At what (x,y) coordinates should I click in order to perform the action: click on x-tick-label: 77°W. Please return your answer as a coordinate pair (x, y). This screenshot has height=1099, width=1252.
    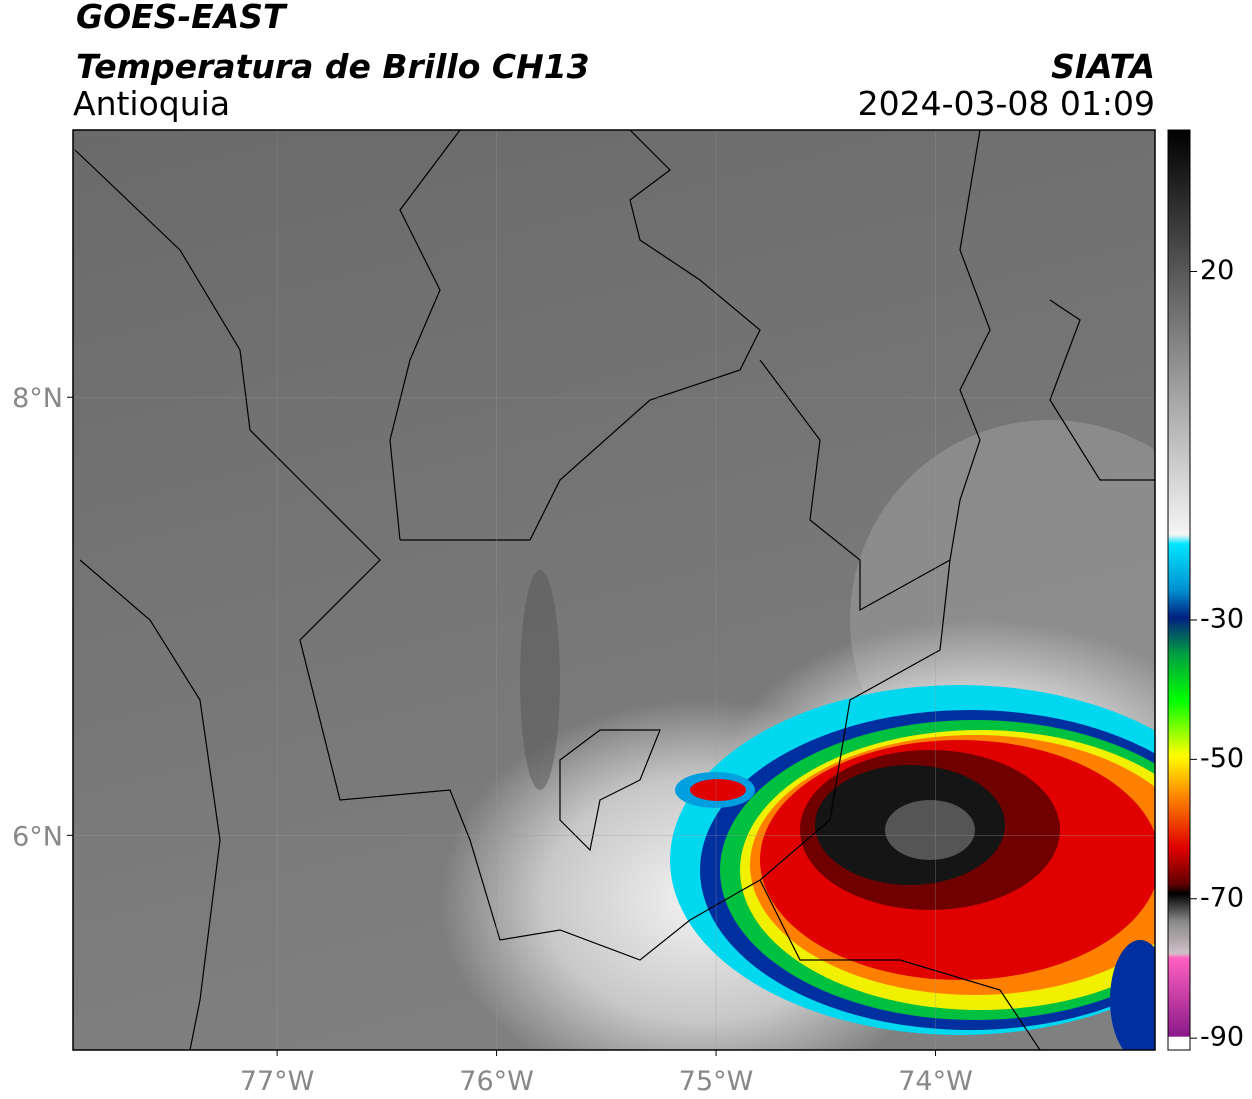
    Looking at the image, I should click on (277, 1081).